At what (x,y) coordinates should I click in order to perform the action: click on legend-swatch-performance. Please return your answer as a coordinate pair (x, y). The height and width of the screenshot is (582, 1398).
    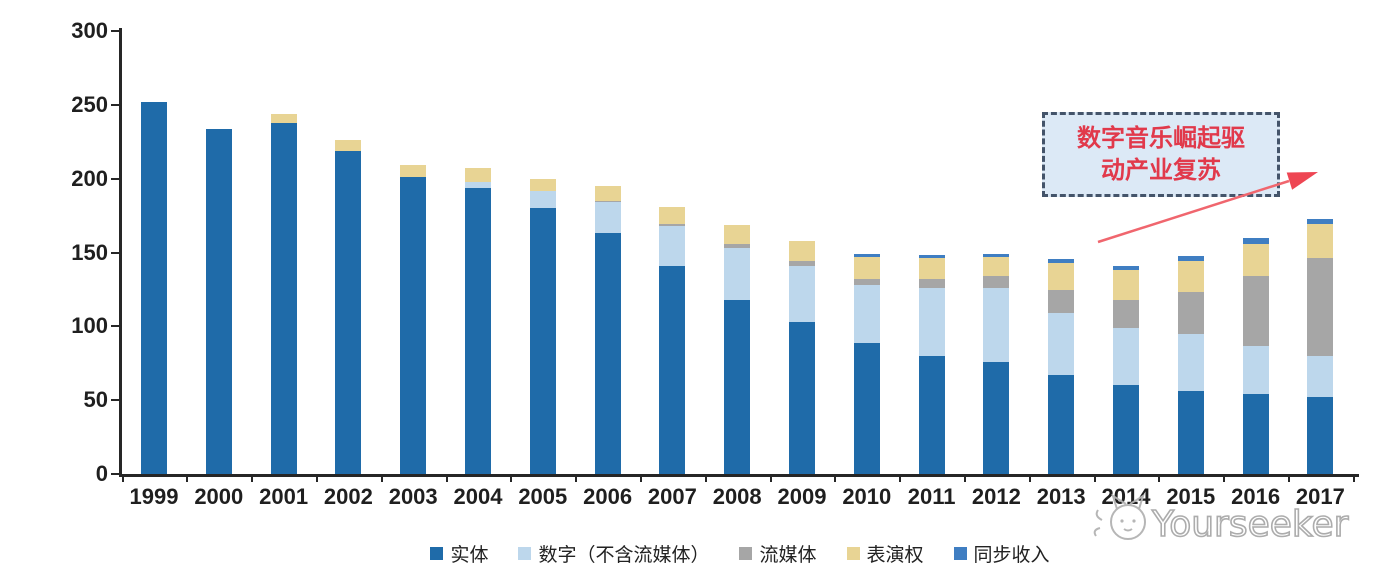
    Looking at the image, I should click on (853, 553).